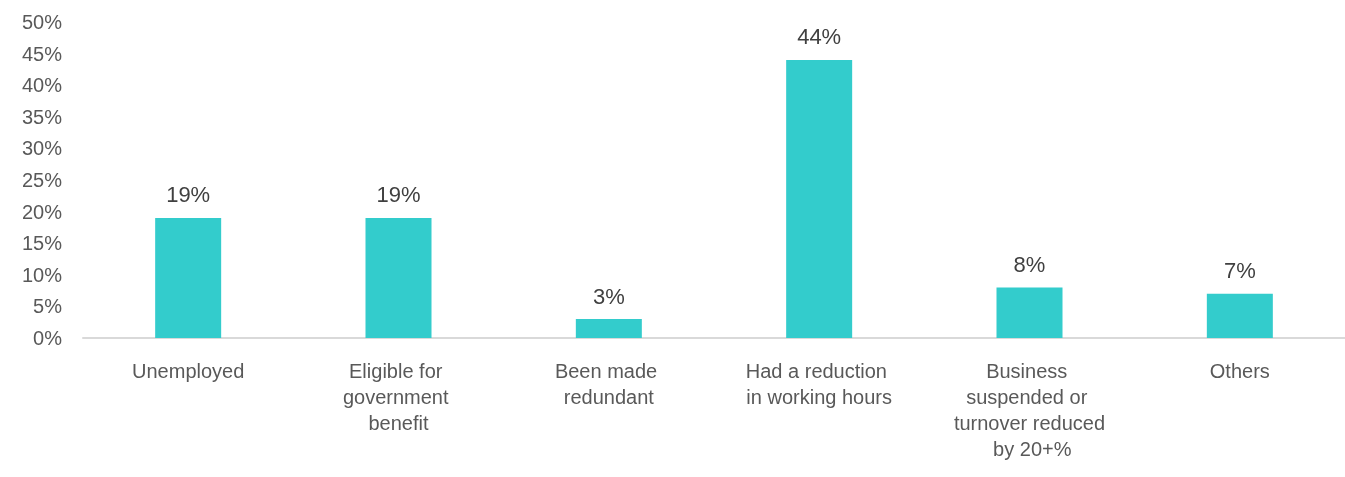 The image size is (1345, 477). I want to click on x-tick-label: Unemployed, so click(188, 371).